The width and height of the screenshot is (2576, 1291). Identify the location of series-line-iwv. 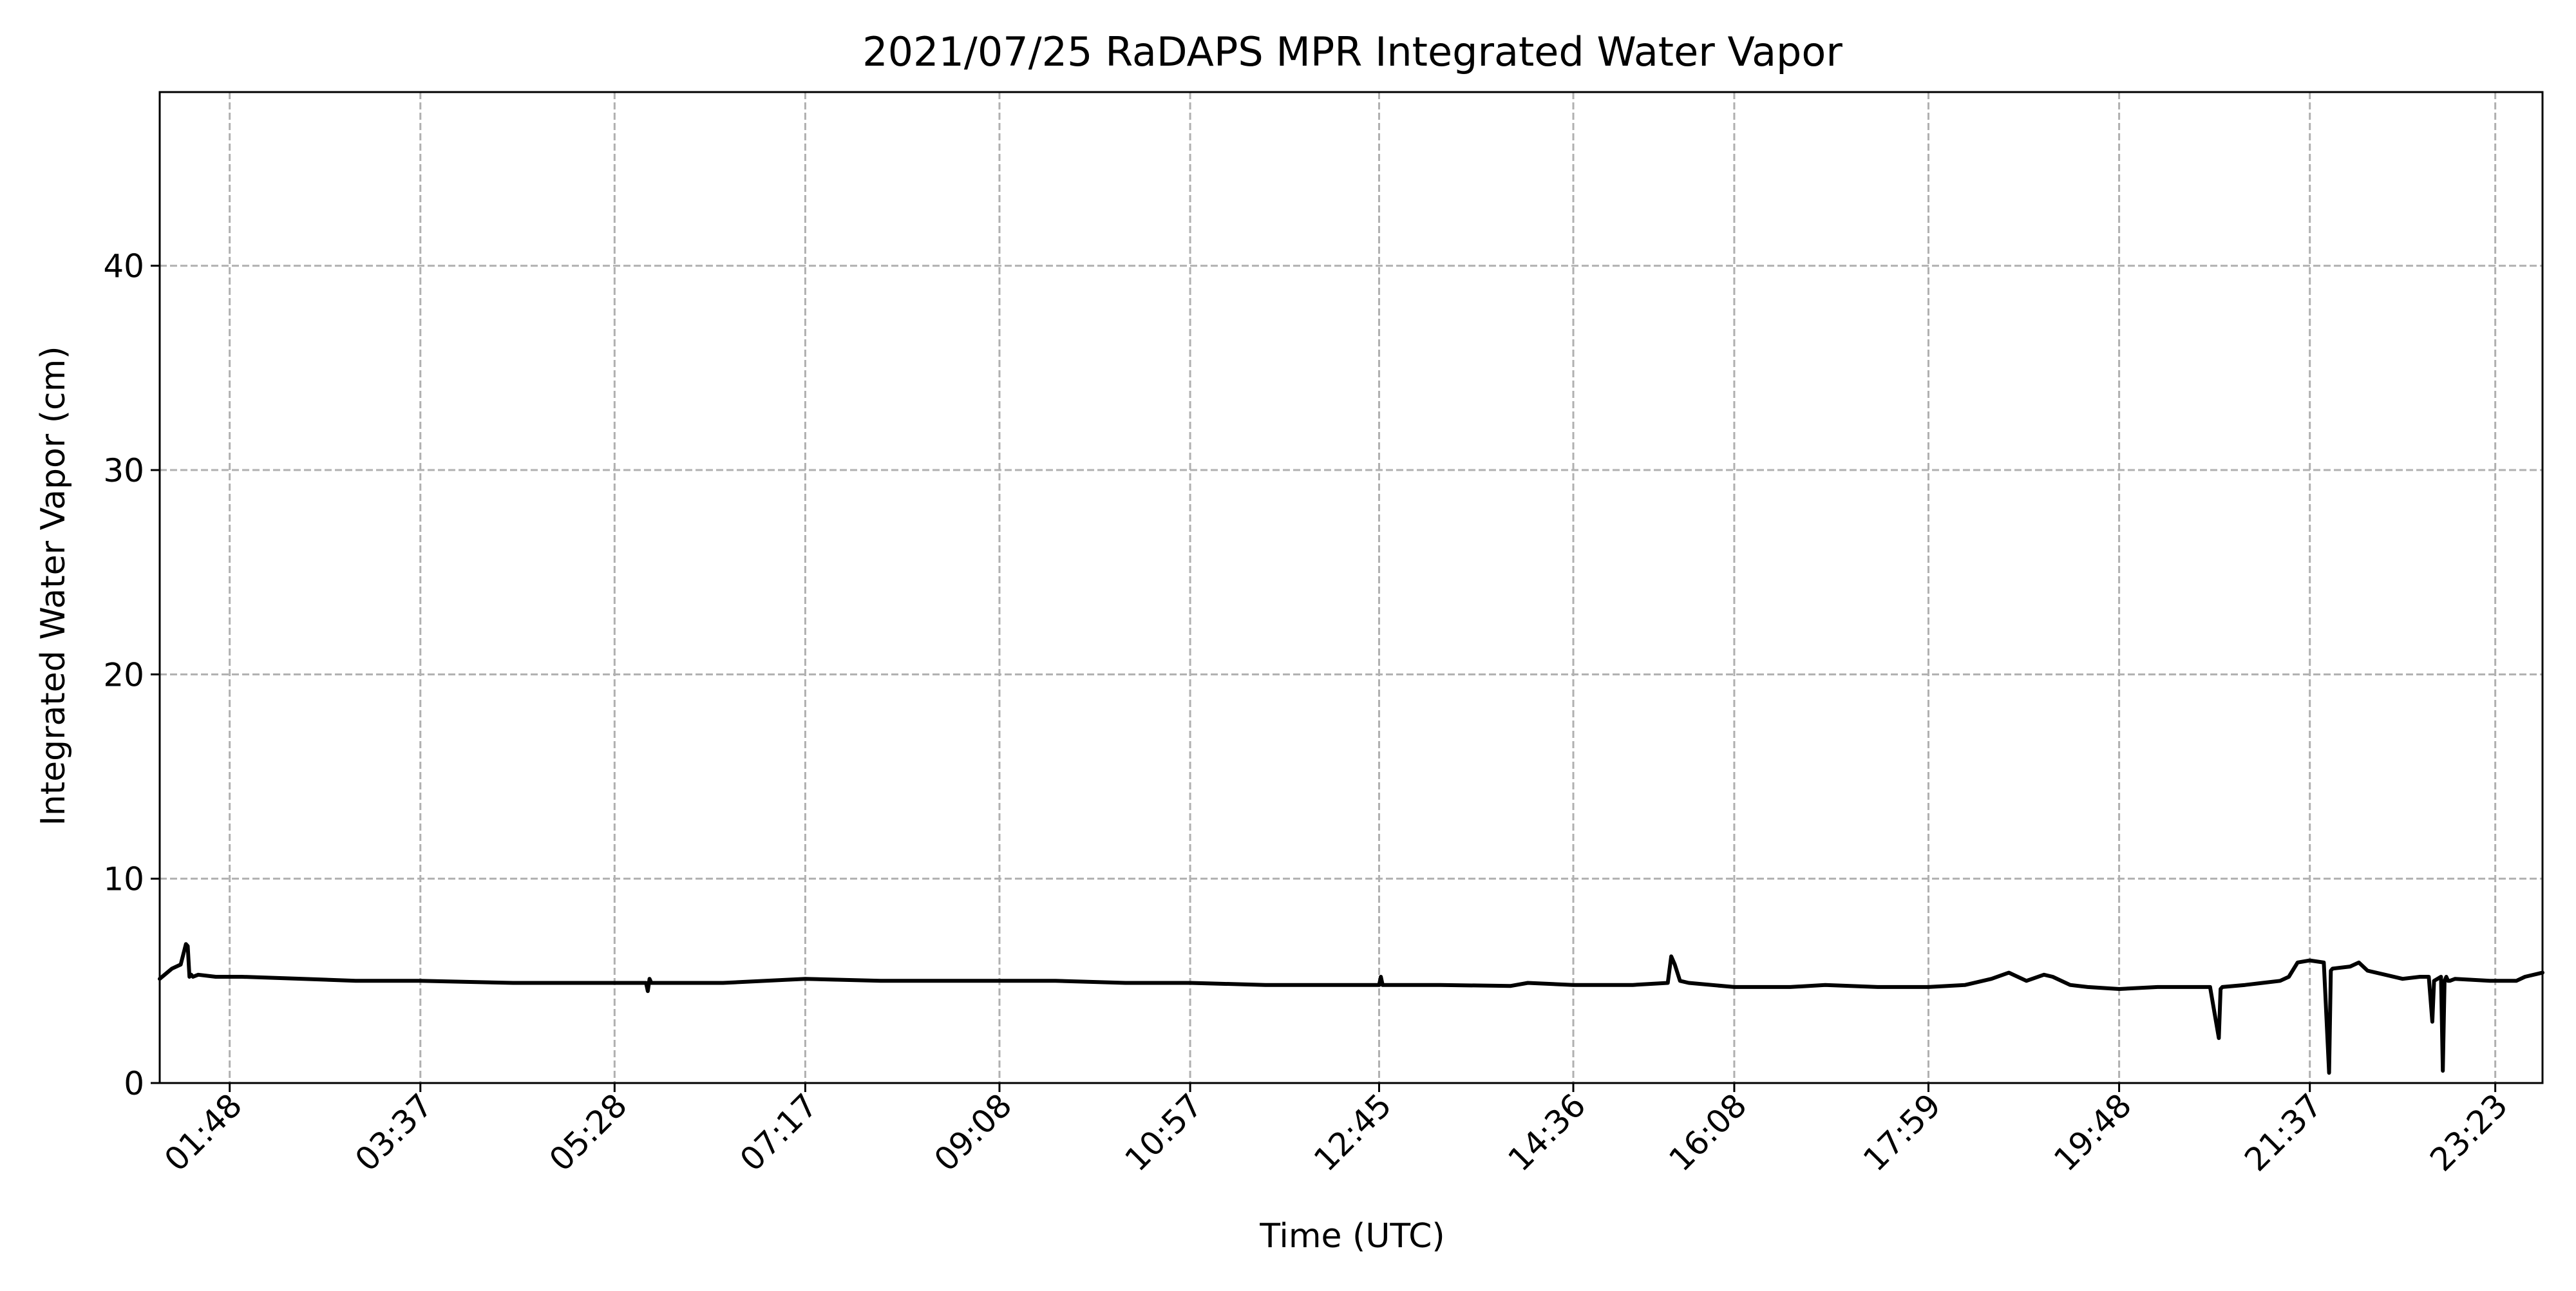
(1351, 1008).